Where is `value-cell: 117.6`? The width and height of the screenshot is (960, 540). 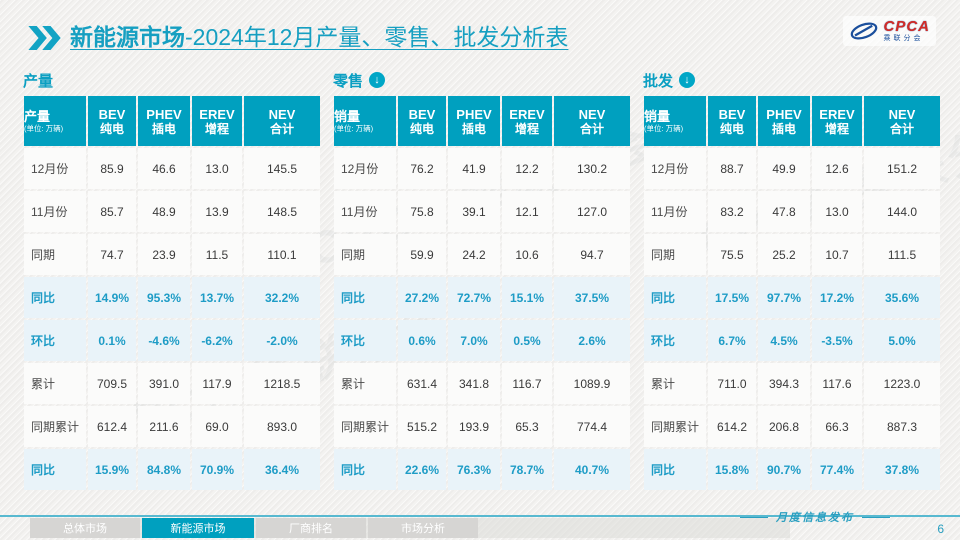
value-cell: 117.6 is located at coordinates (837, 383).